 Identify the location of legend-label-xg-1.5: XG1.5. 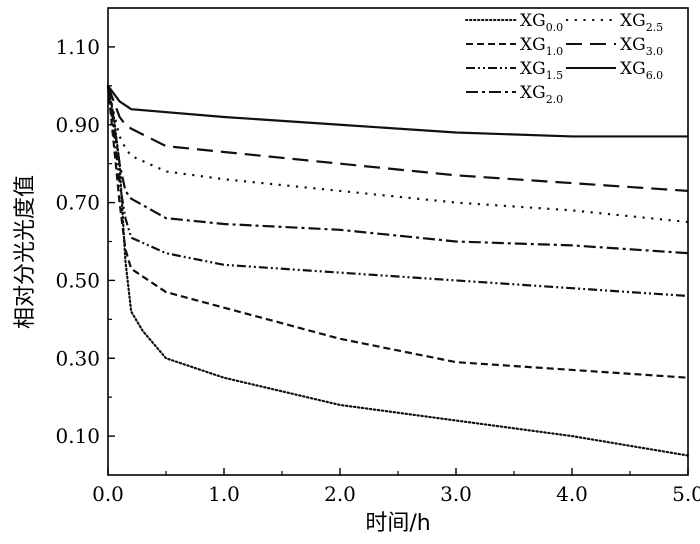
(541, 70).